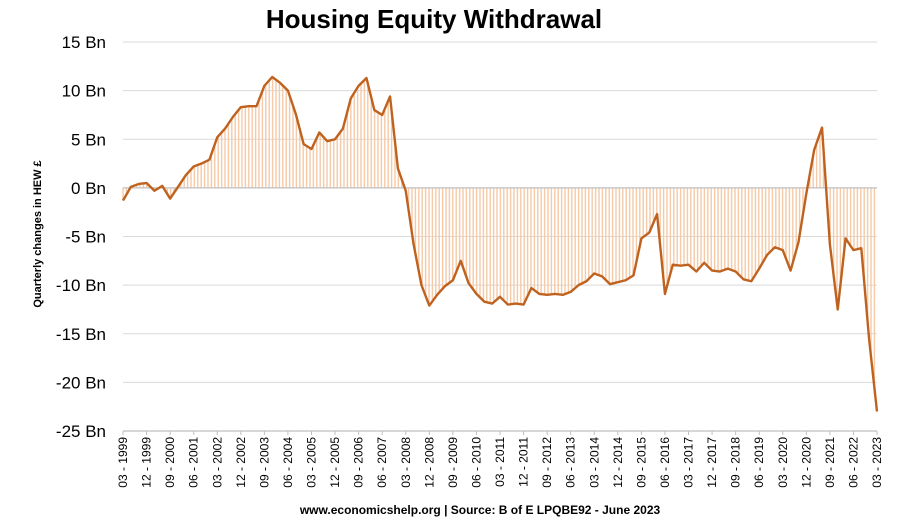 The image size is (900, 521). I want to click on x-tick-label: 03 - 2011, so click(500, 462).